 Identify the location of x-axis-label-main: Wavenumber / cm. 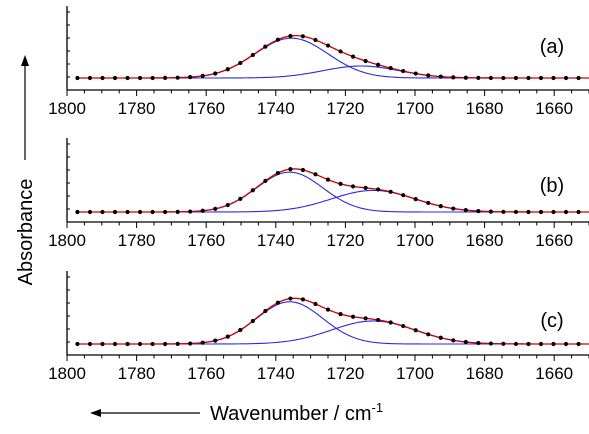
(291, 414).